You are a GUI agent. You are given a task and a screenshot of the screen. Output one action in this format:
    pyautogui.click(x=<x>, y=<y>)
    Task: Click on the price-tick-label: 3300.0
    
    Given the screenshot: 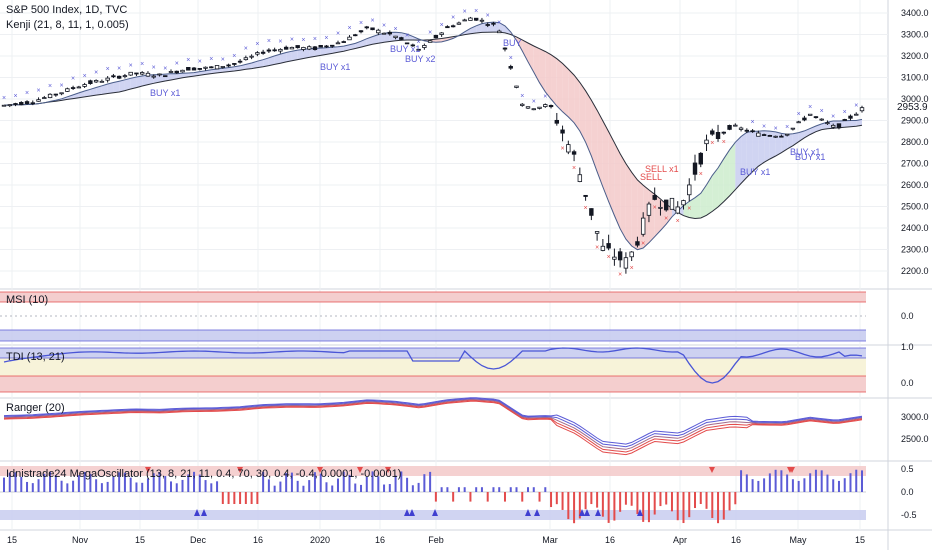 What is the action you would take?
    pyautogui.click(x=915, y=35)
    